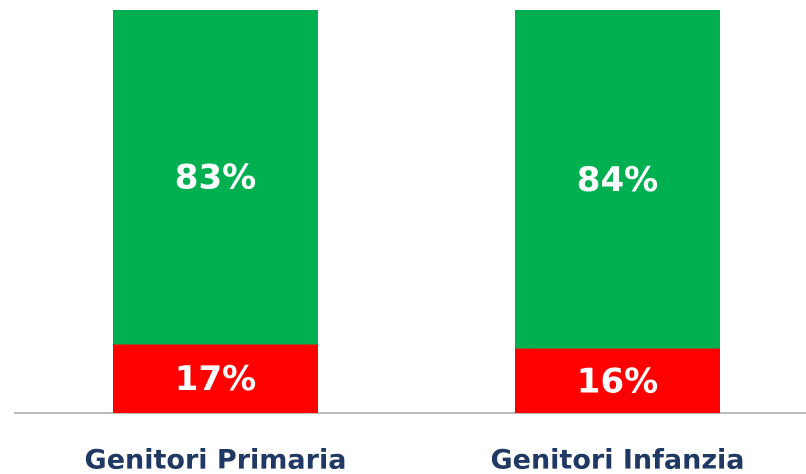 The width and height of the screenshot is (806, 474). What do you see at coordinates (617, 459) in the screenshot?
I see `x-tick-label: Genitori Infanzia` at bounding box center [617, 459].